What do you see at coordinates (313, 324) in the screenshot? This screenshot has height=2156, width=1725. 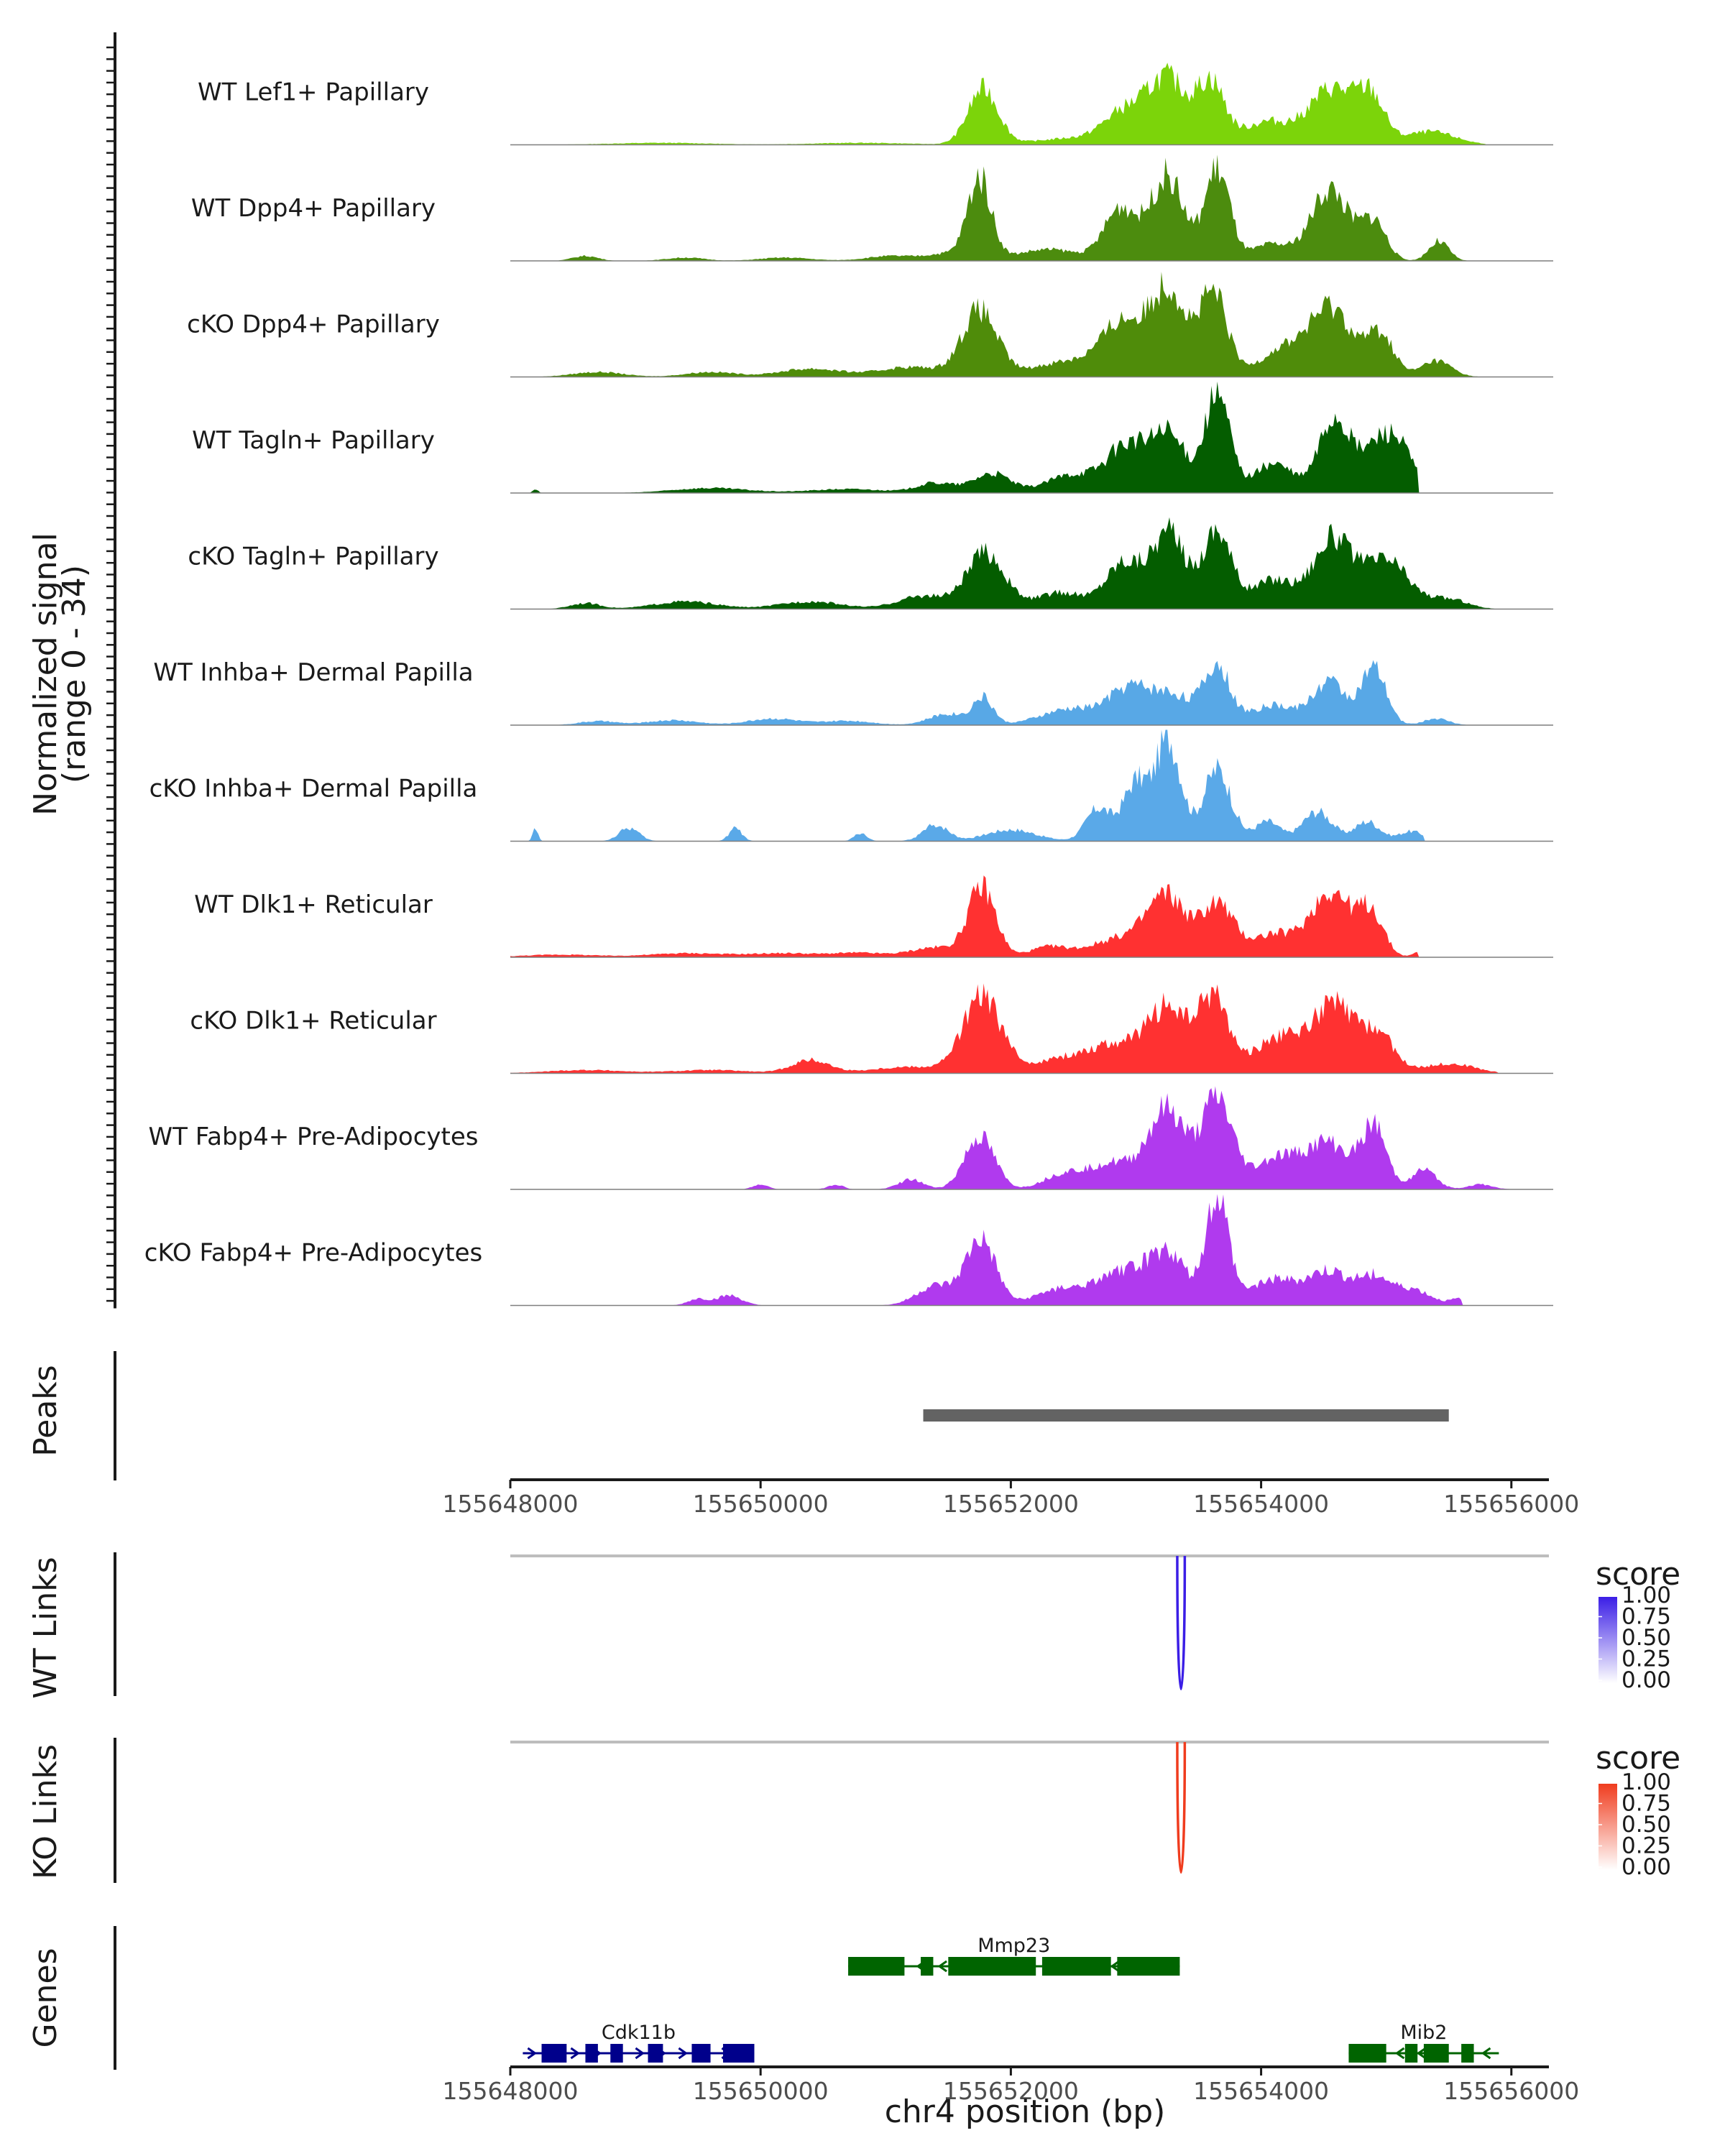 I see `track-label: cKO Dpp4+ Papillary` at bounding box center [313, 324].